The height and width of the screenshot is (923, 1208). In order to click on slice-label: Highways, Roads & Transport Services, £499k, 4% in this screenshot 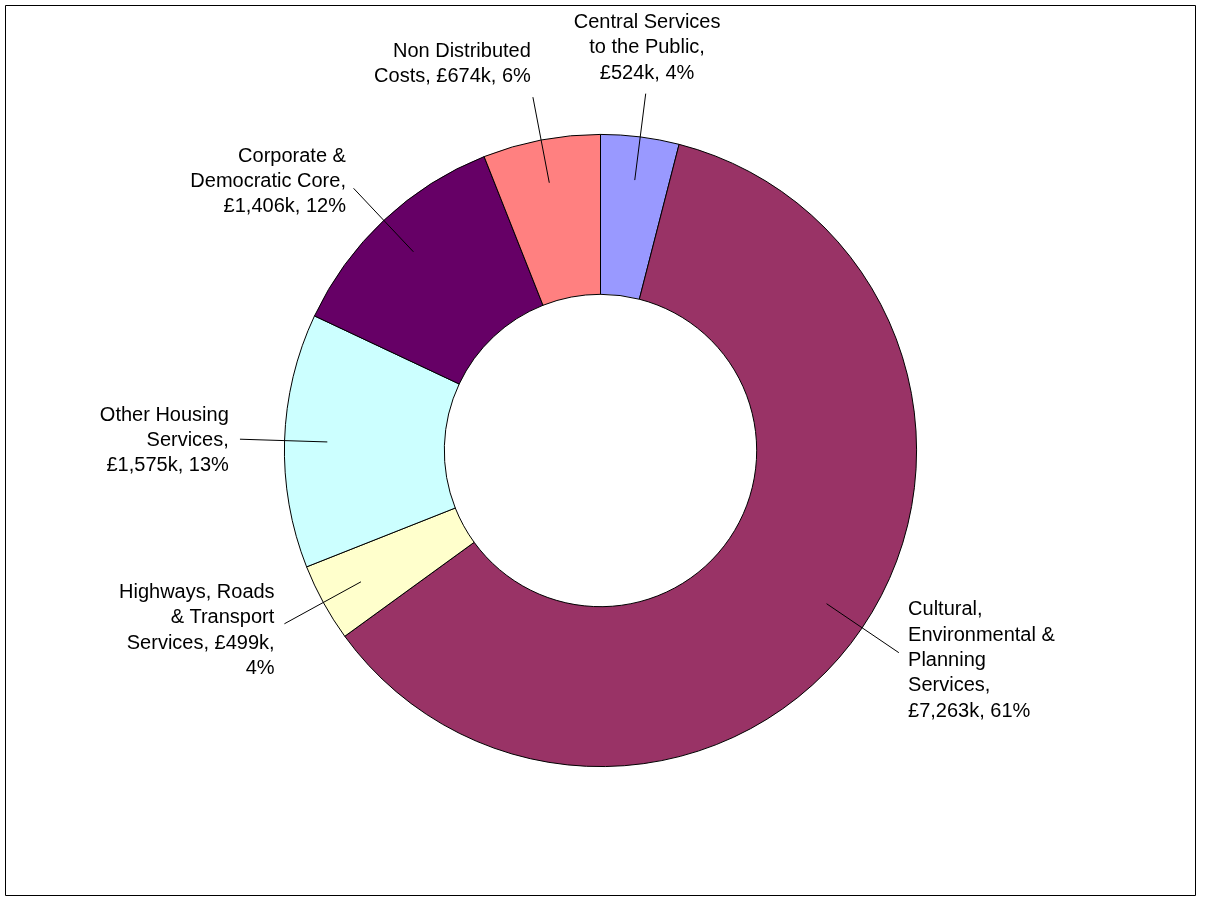, I will do `click(197, 629)`.